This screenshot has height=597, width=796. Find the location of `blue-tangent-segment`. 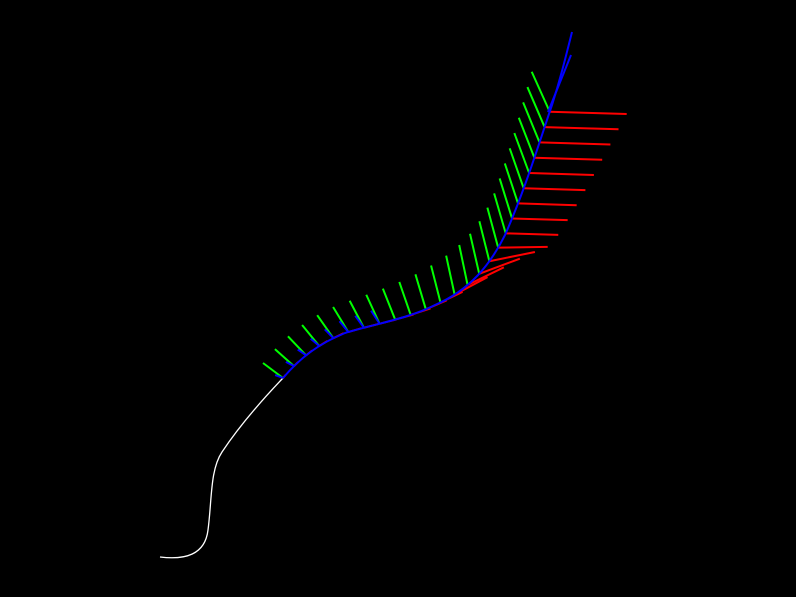

blue-tangent-segment is located at coordinates (559, 83).